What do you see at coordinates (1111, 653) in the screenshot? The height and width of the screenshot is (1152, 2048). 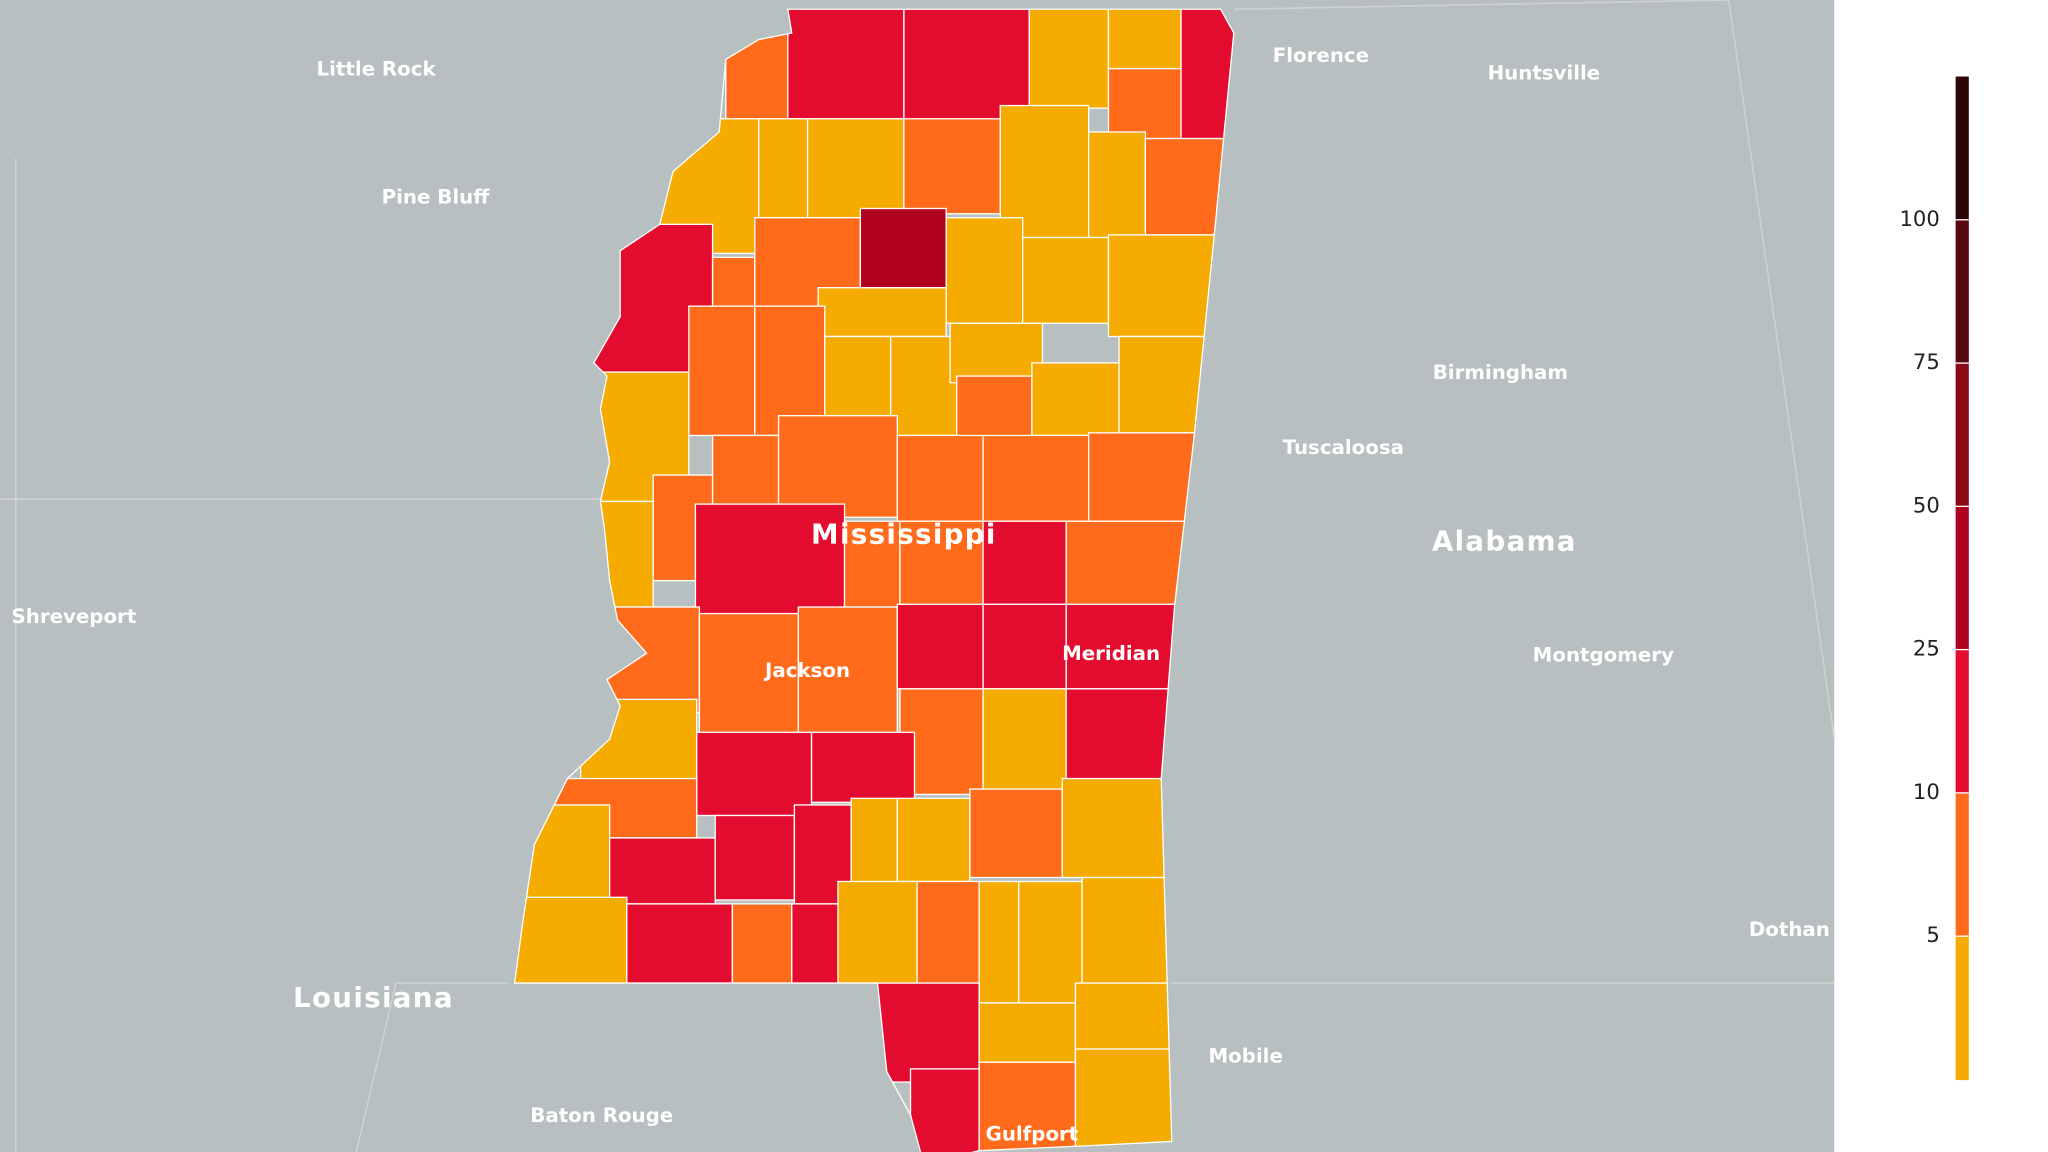 I see `city-label: Meridian` at bounding box center [1111, 653].